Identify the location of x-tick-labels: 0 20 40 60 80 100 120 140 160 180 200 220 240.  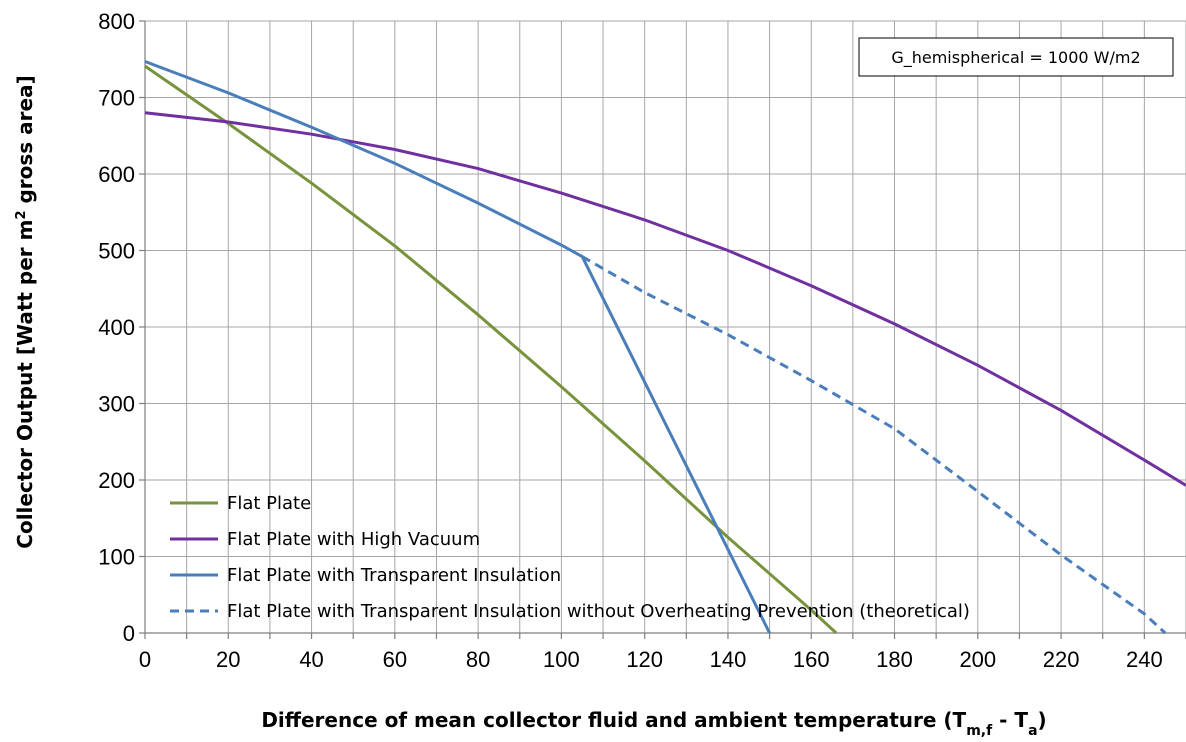
(651, 659).